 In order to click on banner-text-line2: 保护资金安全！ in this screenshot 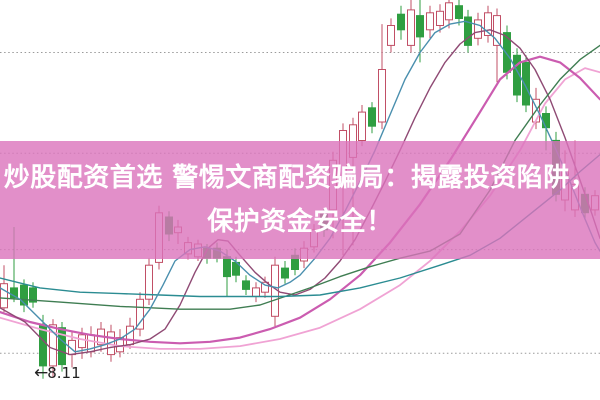, I will do `click(300, 222)`.